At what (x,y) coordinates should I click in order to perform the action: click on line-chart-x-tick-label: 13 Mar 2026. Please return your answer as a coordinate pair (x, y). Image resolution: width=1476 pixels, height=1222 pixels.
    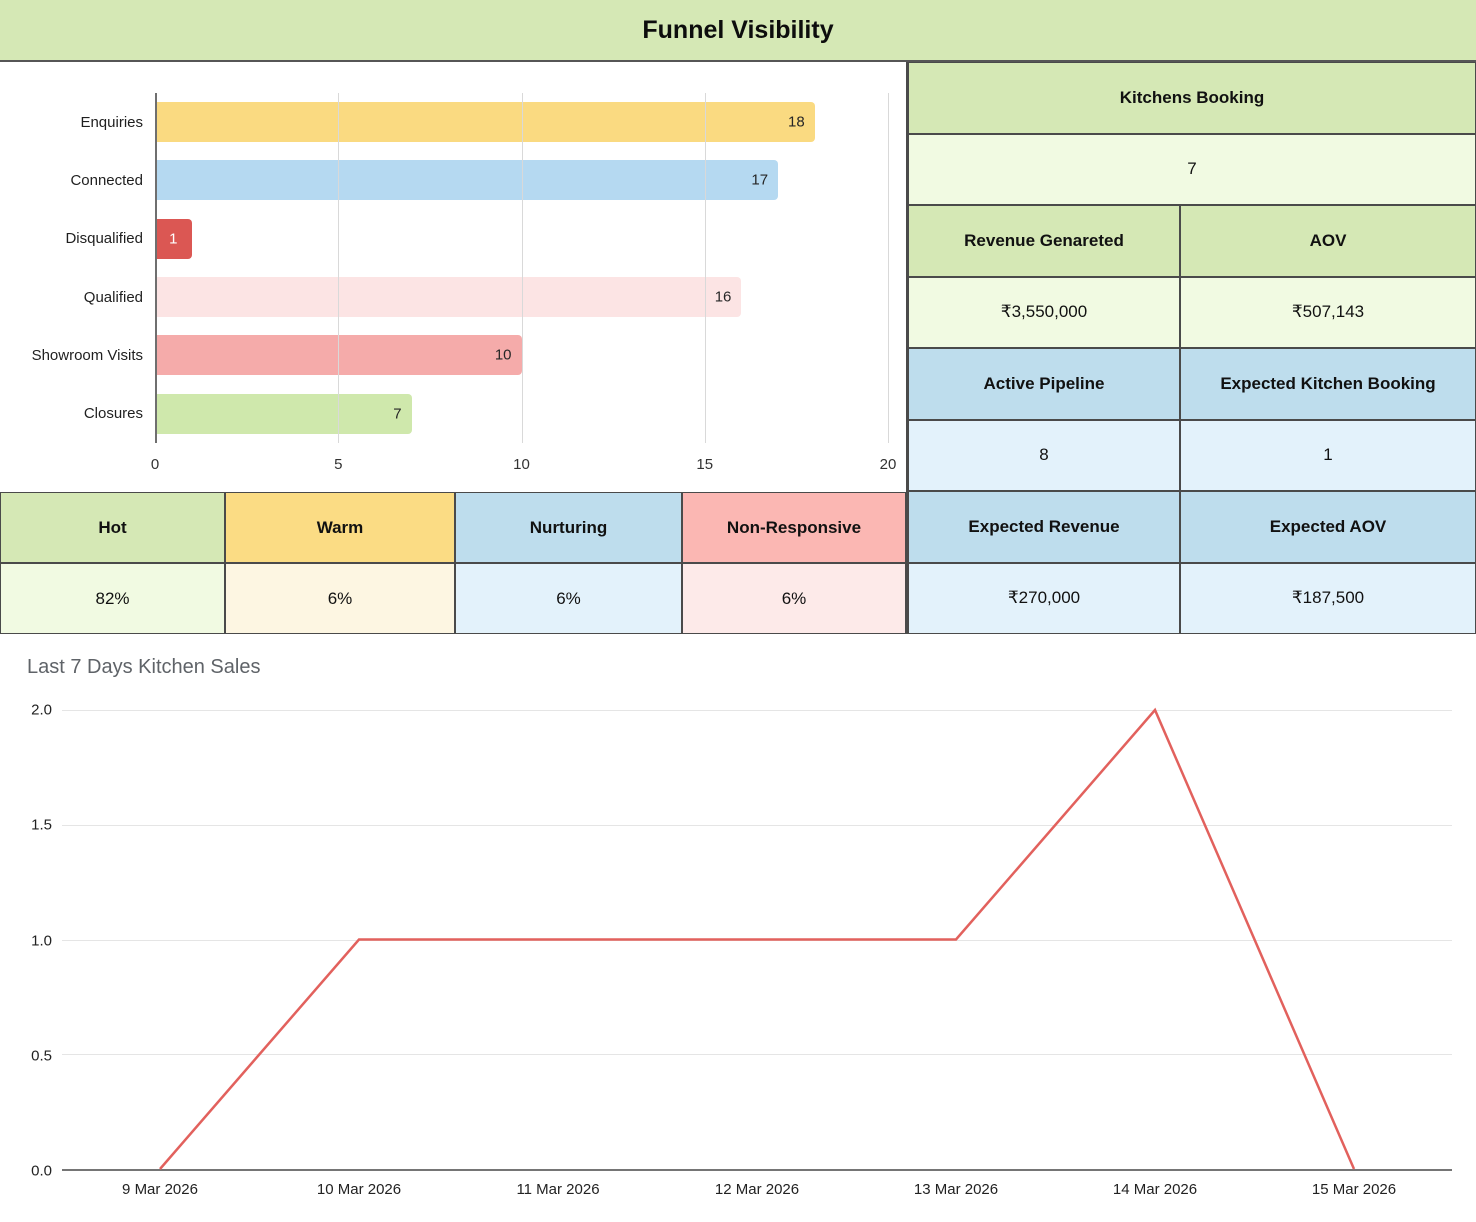
    Looking at the image, I should click on (956, 1189).